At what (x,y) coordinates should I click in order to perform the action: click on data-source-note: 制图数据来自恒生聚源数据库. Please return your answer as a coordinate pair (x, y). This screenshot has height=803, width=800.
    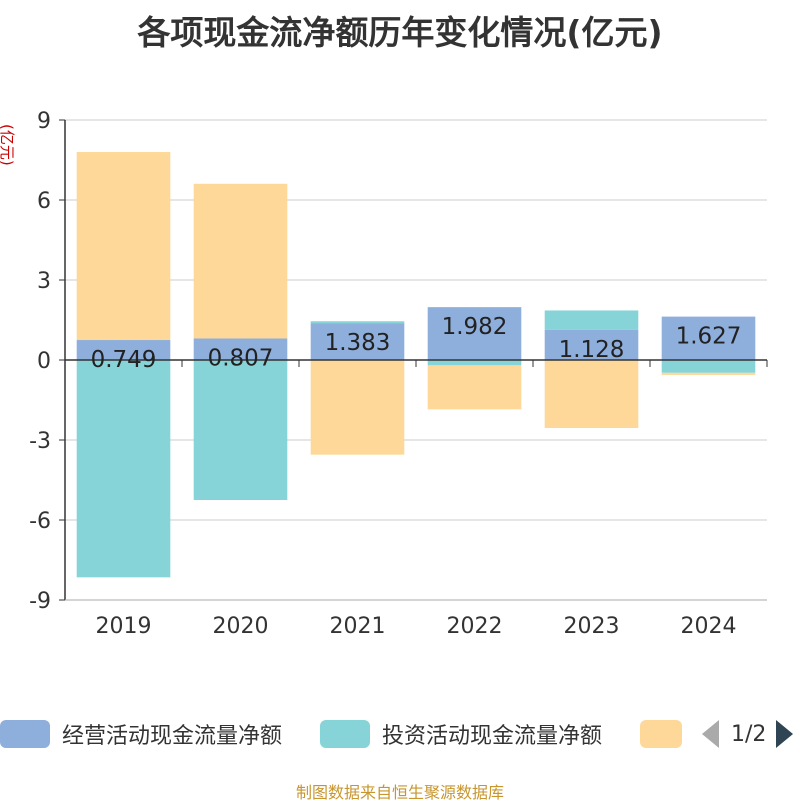
    Looking at the image, I should click on (399, 792).